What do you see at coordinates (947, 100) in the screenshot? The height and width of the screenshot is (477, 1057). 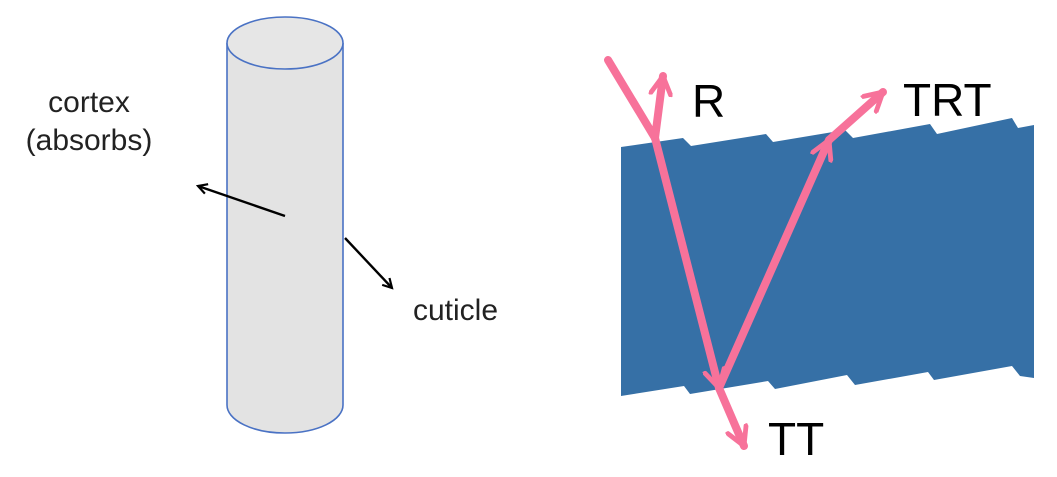 I see `trt-label: TRT` at bounding box center [947, 100].